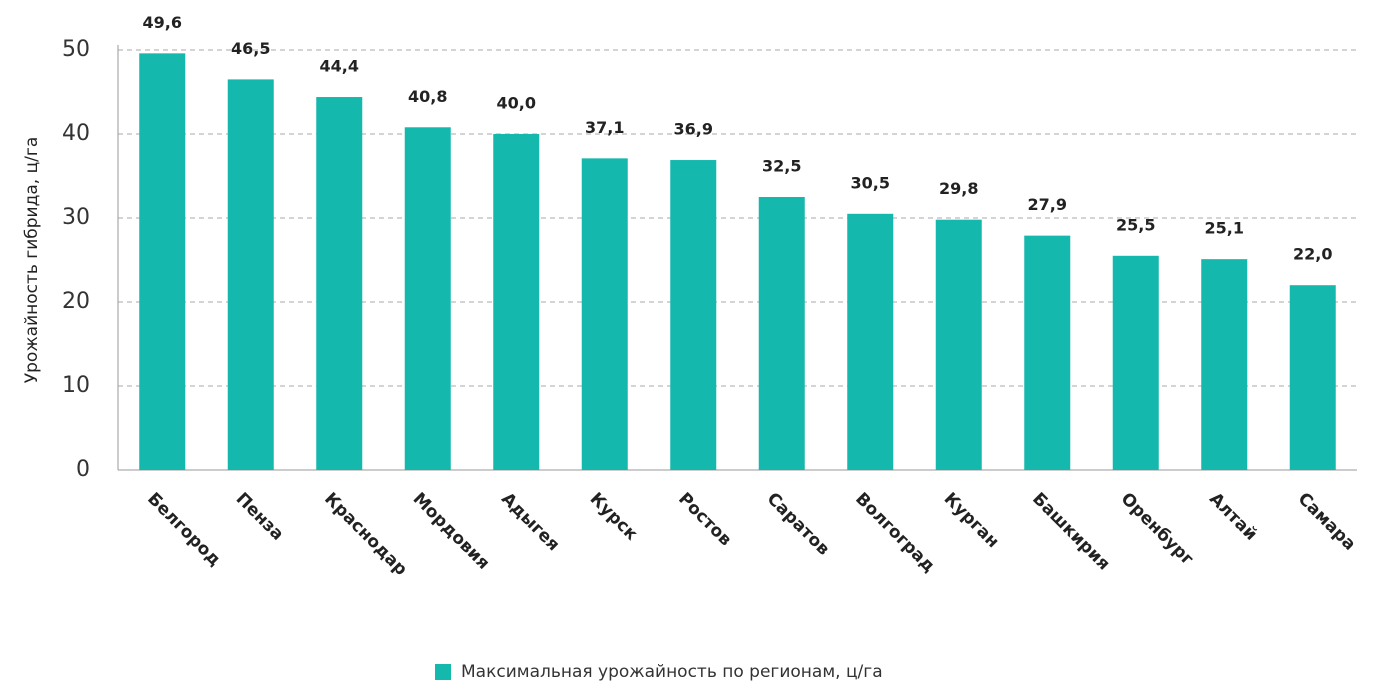 The image size is (1389, 688). I want to click on value-label: 40,0, so click(516, 103).